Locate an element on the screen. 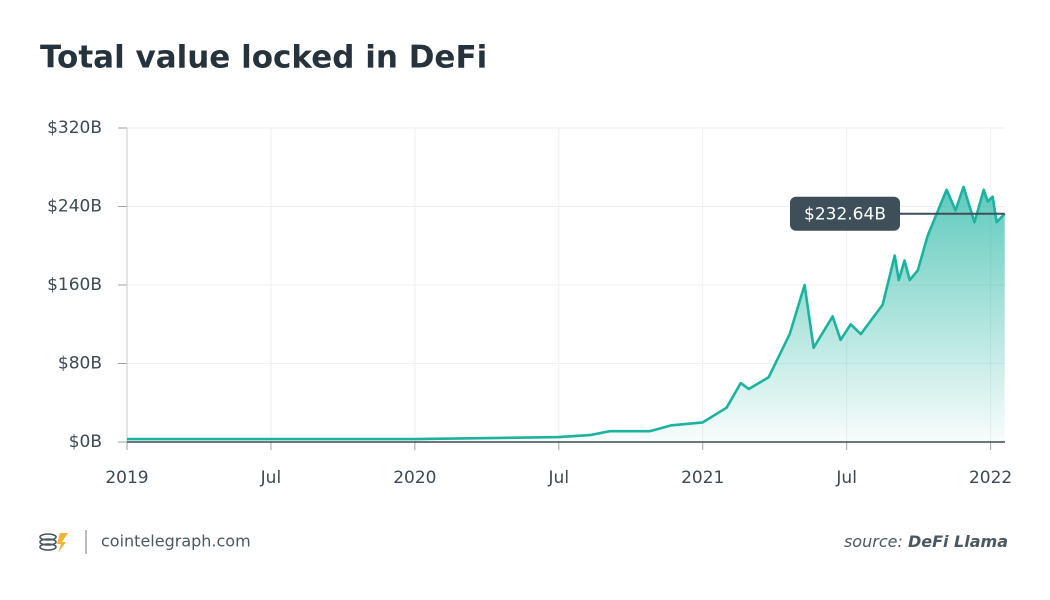 Image resolution: width=1050 pixels, height=600 pixels. x-tick-label: 2020 is located at coordinates (414, 478).